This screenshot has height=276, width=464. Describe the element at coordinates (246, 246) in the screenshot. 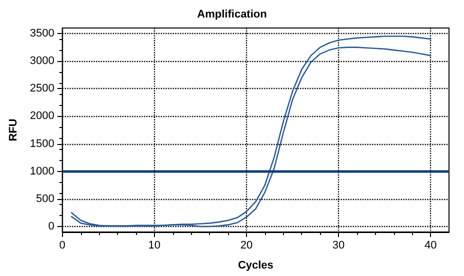

I see `x-tick-label: 20` at that location.